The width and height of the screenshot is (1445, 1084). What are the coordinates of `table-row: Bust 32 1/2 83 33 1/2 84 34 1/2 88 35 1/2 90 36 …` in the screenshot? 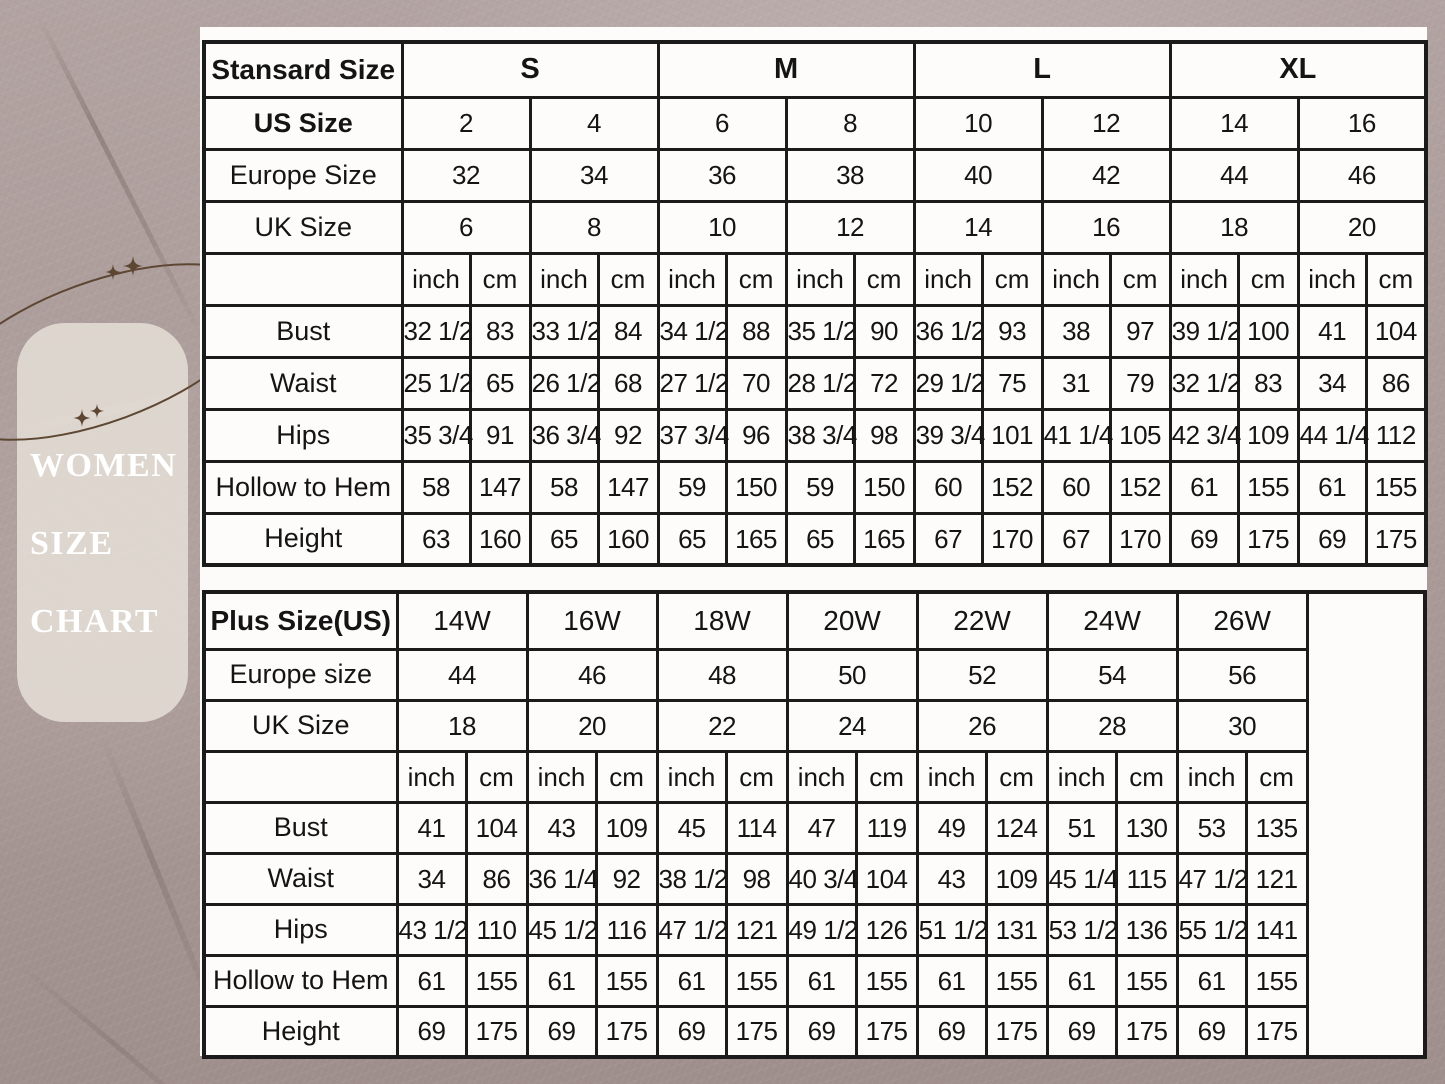 It's located at (815, 331).